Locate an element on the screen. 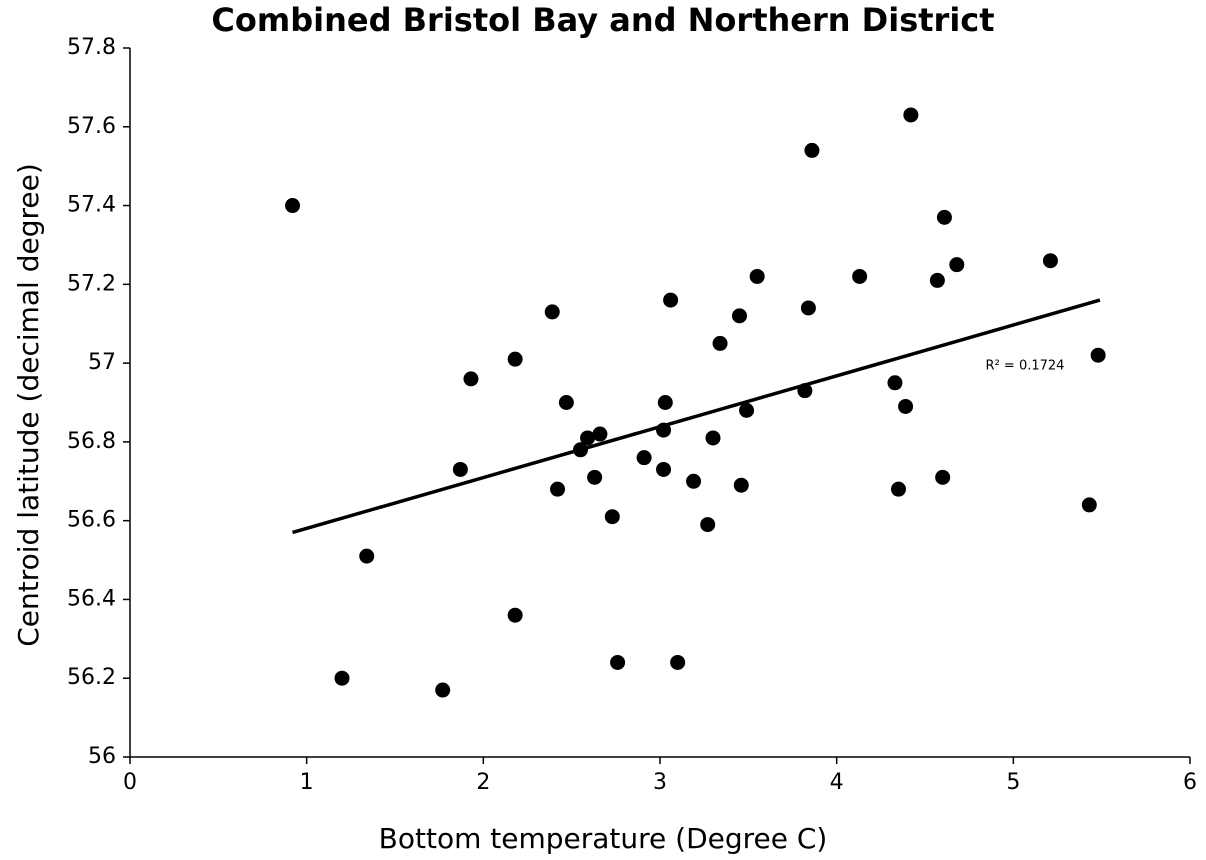 This screenshot has width=1206, height=860. y-tick-label: 57.8 is located at coordinates (91, 47).